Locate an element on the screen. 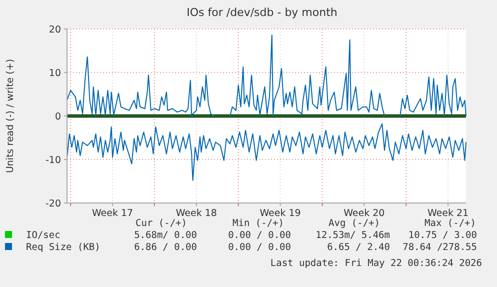  text: Cur (-/+) is located at coordinates (161, 223).